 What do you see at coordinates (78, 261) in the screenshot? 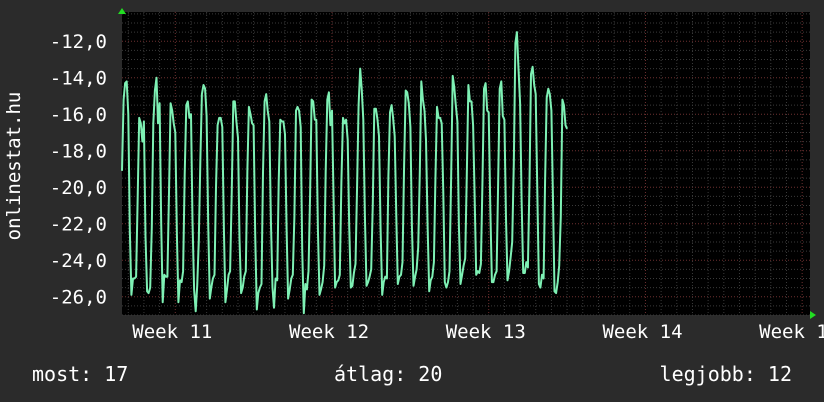
I see `y-tick-label: -24,0` at bounding box center [78, 261].